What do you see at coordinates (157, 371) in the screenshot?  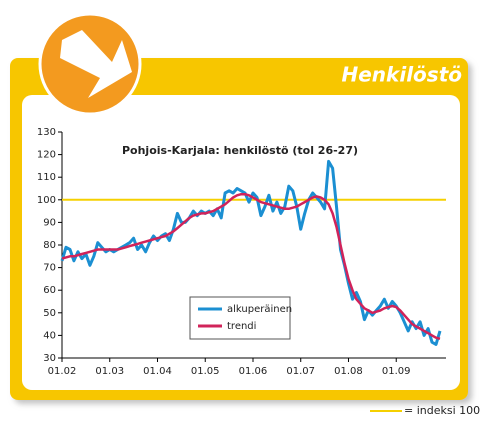 I see `x-tick-label: 01.04` at bounding box center [157, 371].